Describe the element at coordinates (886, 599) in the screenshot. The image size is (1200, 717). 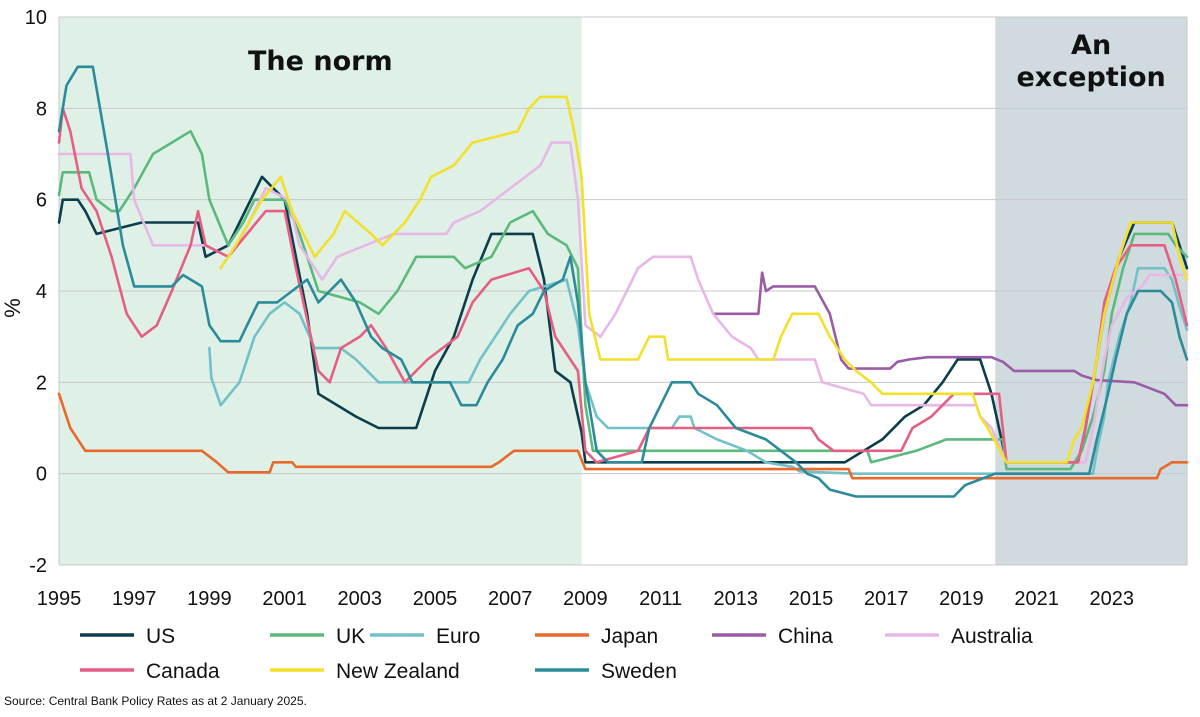
I see `x-tick-label: 2017` at that location.